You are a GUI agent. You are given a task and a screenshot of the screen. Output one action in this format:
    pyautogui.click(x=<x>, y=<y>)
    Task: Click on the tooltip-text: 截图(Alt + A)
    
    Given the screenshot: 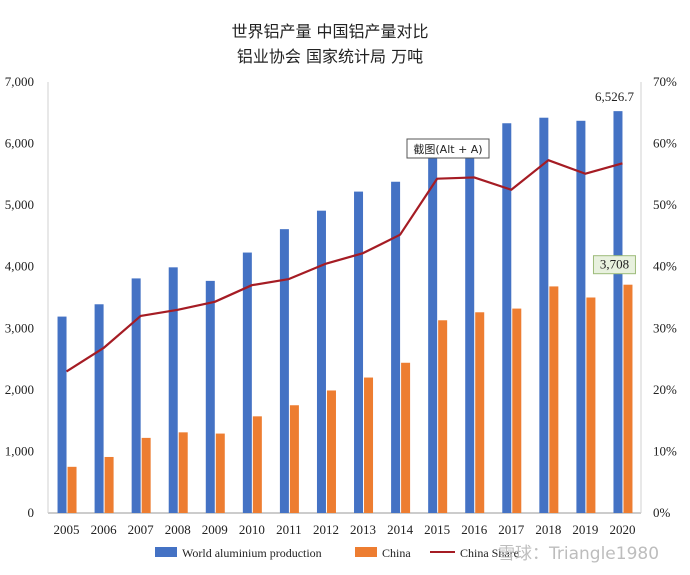 What is the action you would take?
    pyautogui.click(x=447, y=149)
    